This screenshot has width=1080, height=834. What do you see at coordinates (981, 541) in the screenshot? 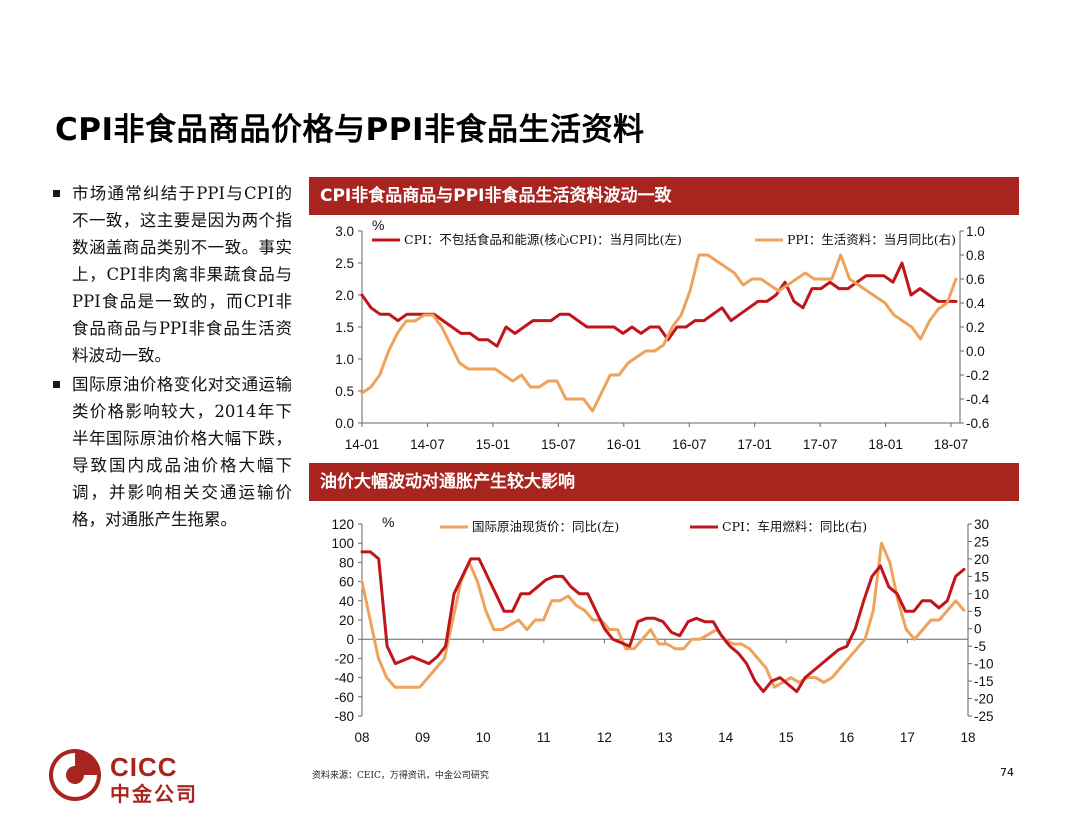
I see `chart2-y-right-tick-label: 25` at bounding box center [981, 541].